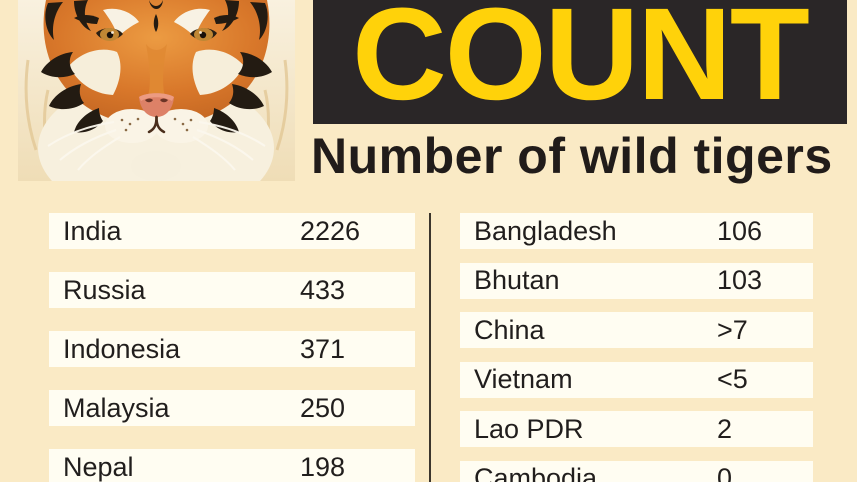 This screenshot has width=857, height=482. I want to click on table-row: Indonesia 371, so click(232, 349).